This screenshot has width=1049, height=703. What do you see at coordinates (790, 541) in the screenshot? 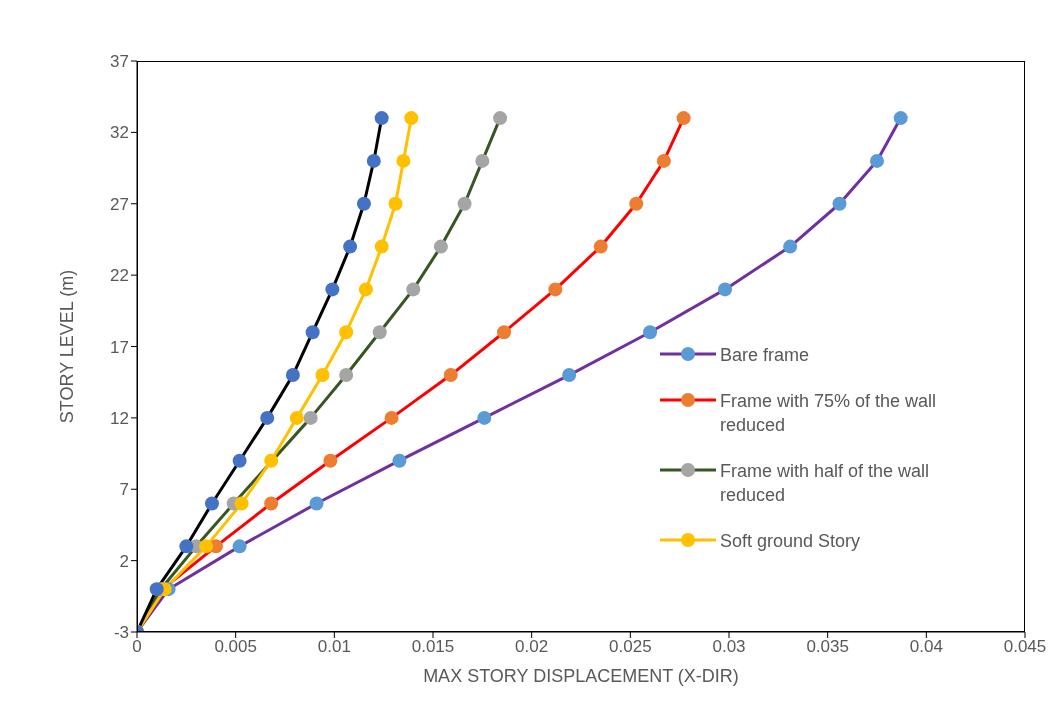
I see `legend-label: Soft ground Story` at bounding box center [790, 541].